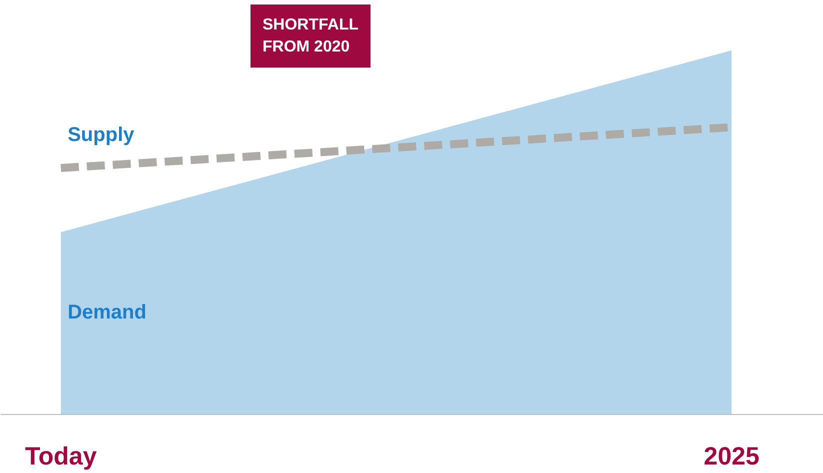  I want to click on annotation: SHORTFALL FROM 2020, so click(310, 36).